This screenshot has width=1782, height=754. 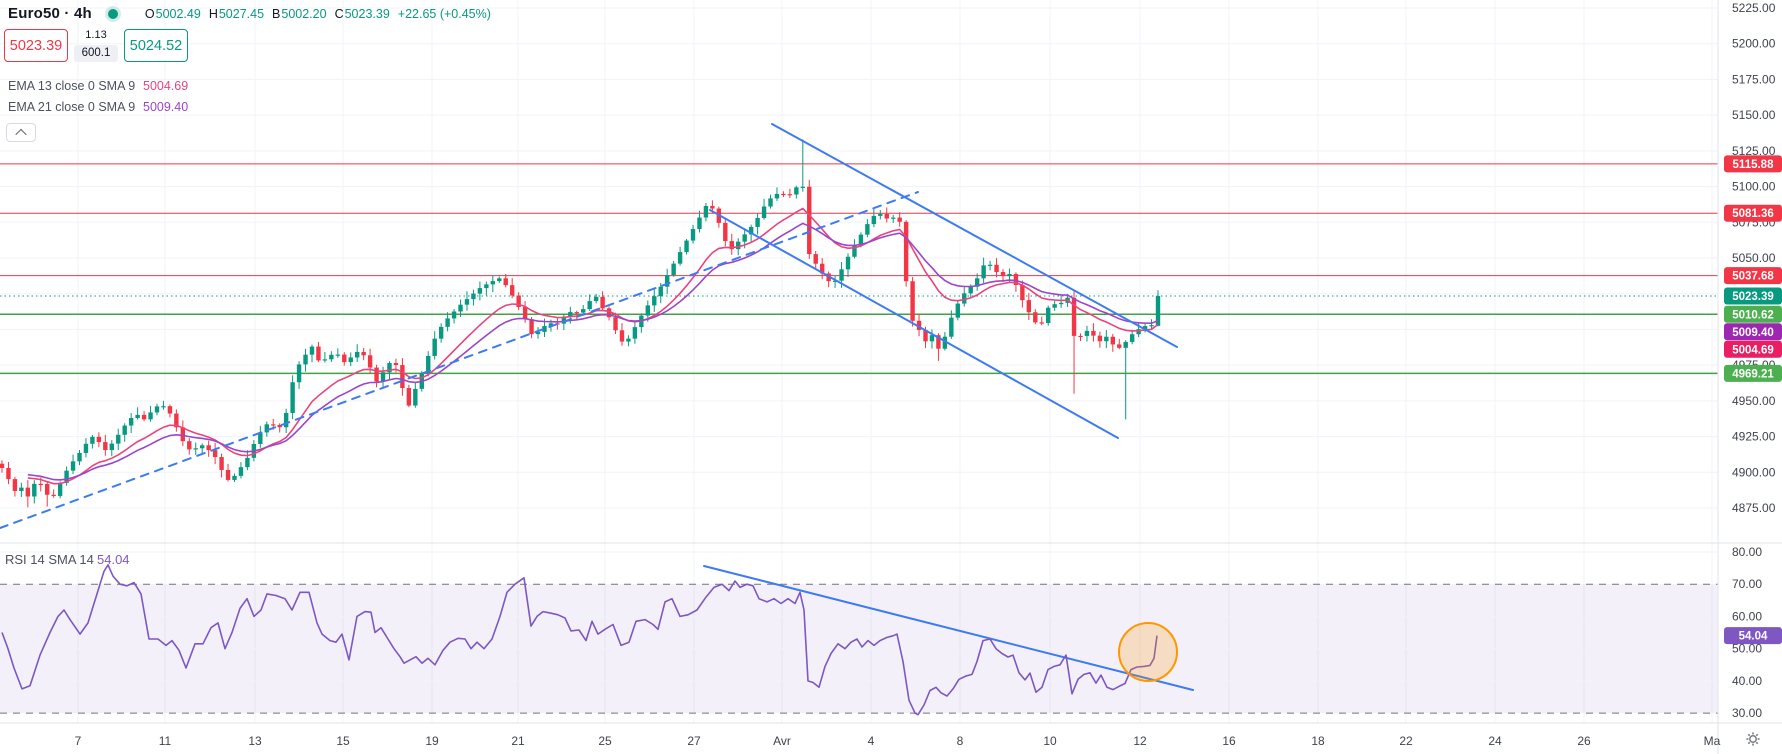 What do you see at coordinates (1754, 472) in the screenshot?
I see `svg-text: 4900.00` at bounding box center [1754, 472].